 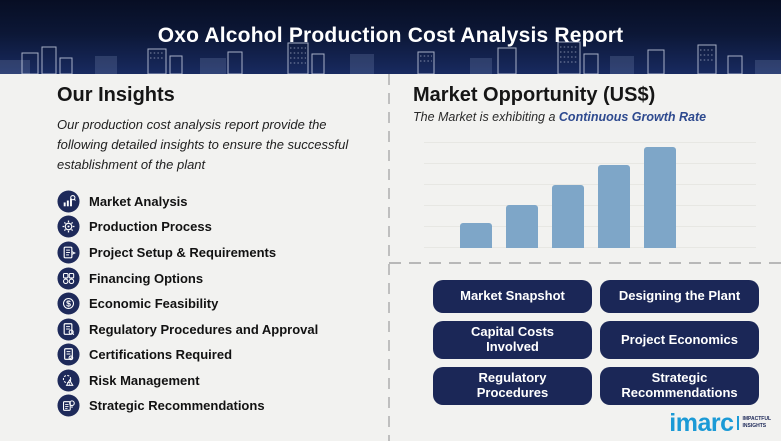 I want to click on regulatory-procedures-button: Regulatory Procedures, so click(x=512, y=386).